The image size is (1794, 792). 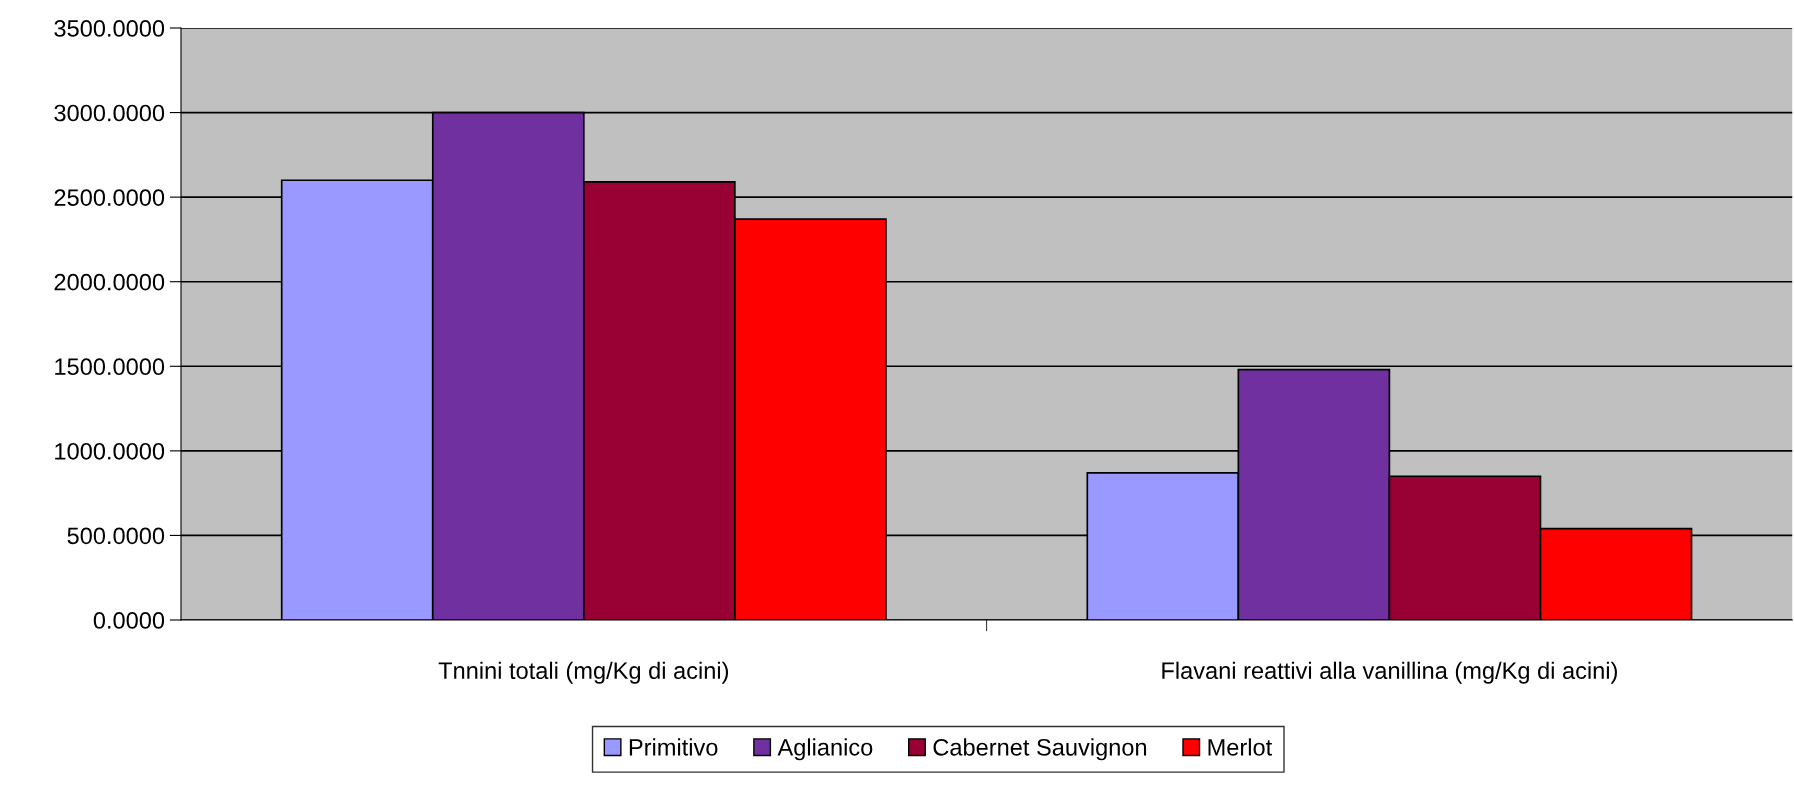 What do you see at coordinates (673, 747) in the screenshot?
I see `legend-label: Primitivo` at bounding box center [673, 747].